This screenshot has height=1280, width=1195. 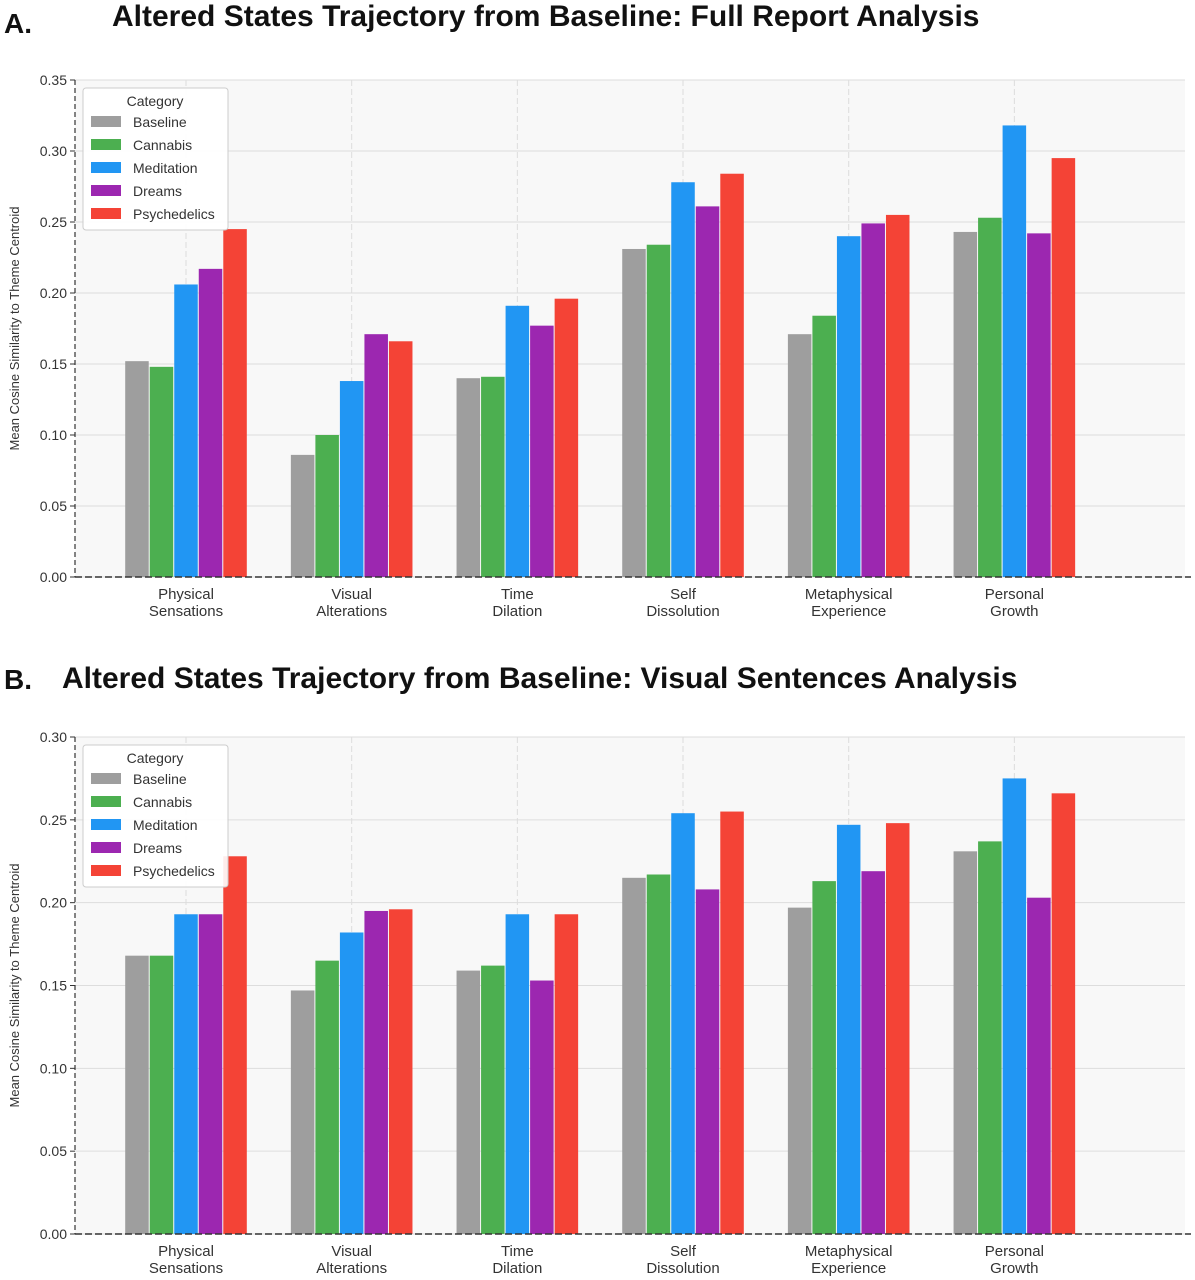 What do you see at coordinates (53, 1234) in the screenshot?
I see `y-tick-label: 0.00` at bounding box center [53, 1234].